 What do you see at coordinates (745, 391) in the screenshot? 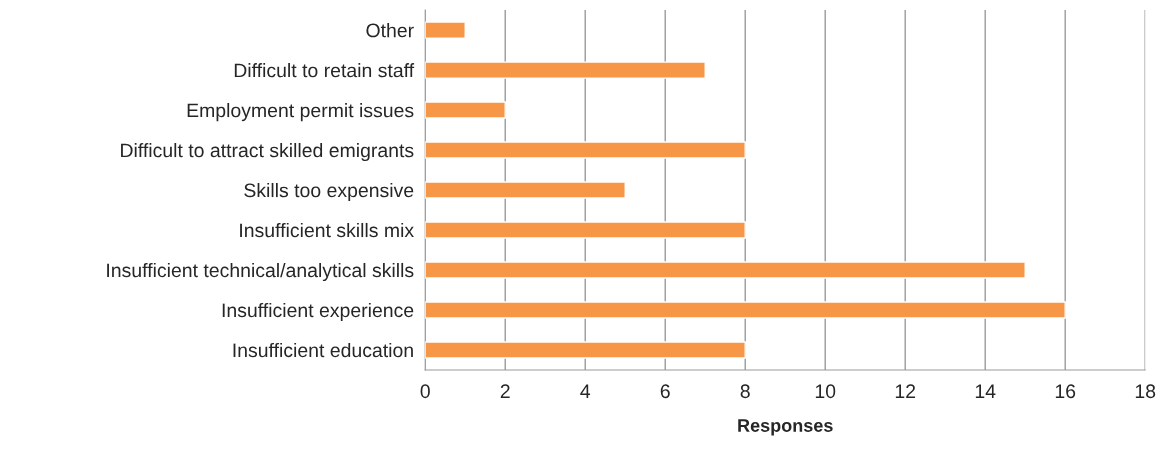
I see `x-tick-label: 8` at bounding box center [745, 391].